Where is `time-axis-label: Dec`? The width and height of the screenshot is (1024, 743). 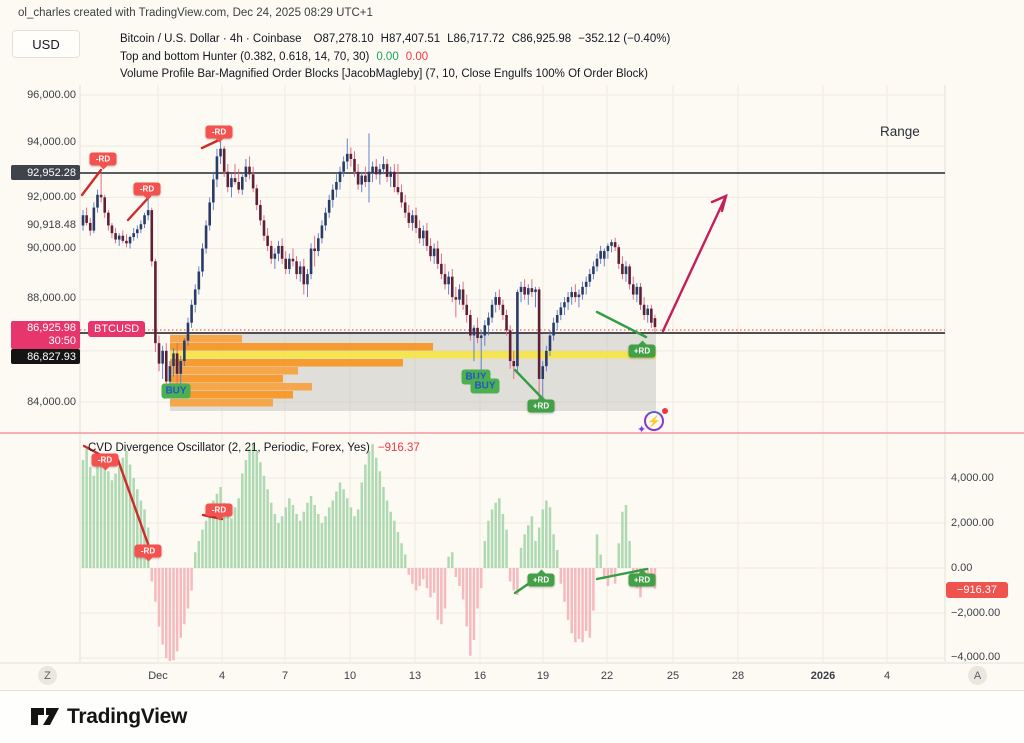
time-axis-label: Dec is located at coordinates (158, 676).